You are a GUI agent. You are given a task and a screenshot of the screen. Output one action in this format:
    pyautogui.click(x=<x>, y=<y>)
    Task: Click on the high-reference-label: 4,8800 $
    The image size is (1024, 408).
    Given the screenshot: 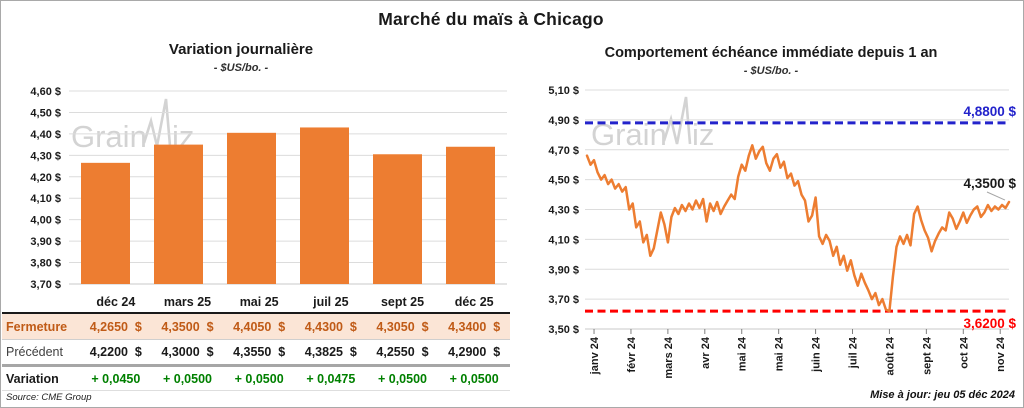 What is the action you would take?
    pyautogui.click(x=989, y=111)
    